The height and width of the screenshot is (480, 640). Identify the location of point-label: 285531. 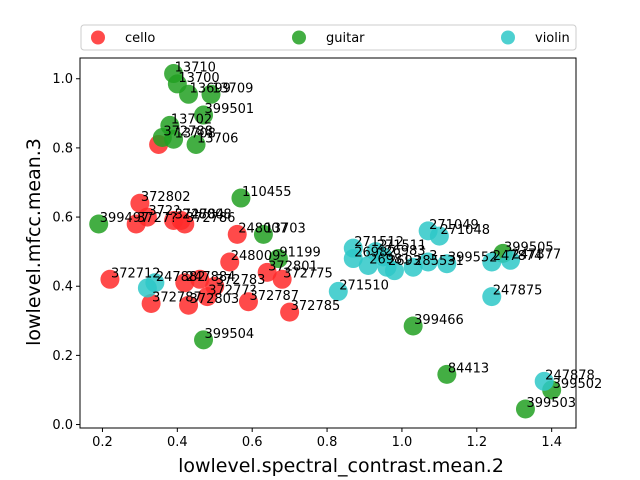
(439, 261).